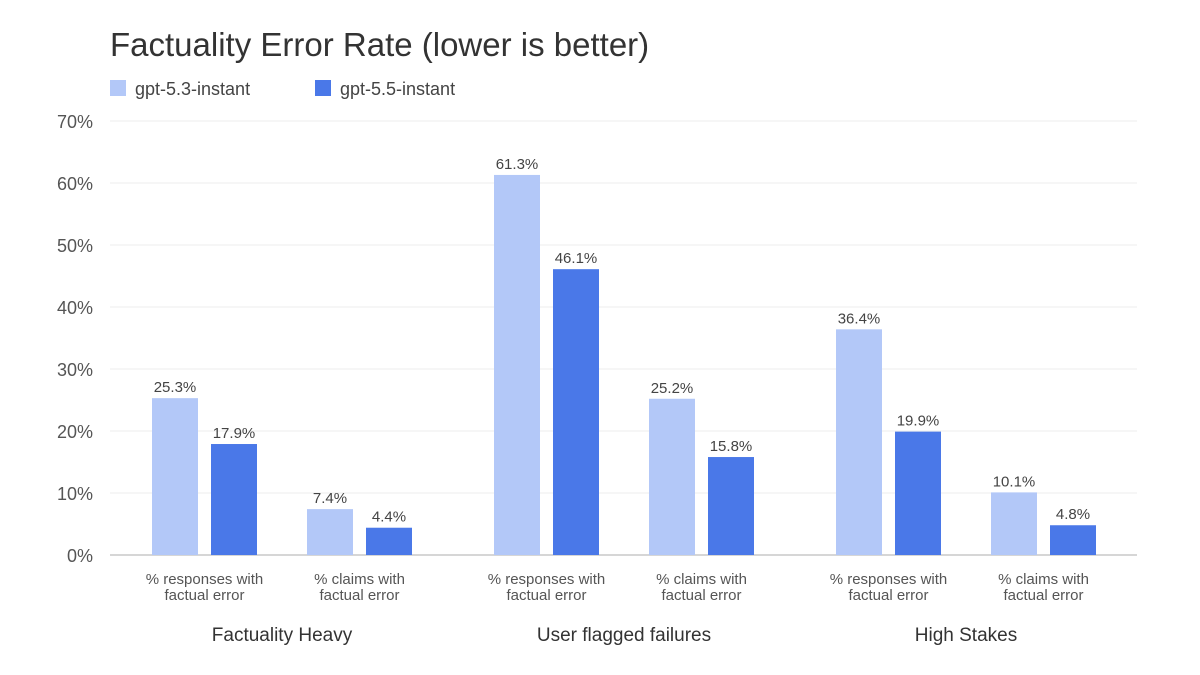 This screenshot has width=1200, height=675. What do you see at coordinates (193, 89) in the screenshot?
I see `legend-label-series-0: gpt-5.3-instant` at bounding box center [193, 89].